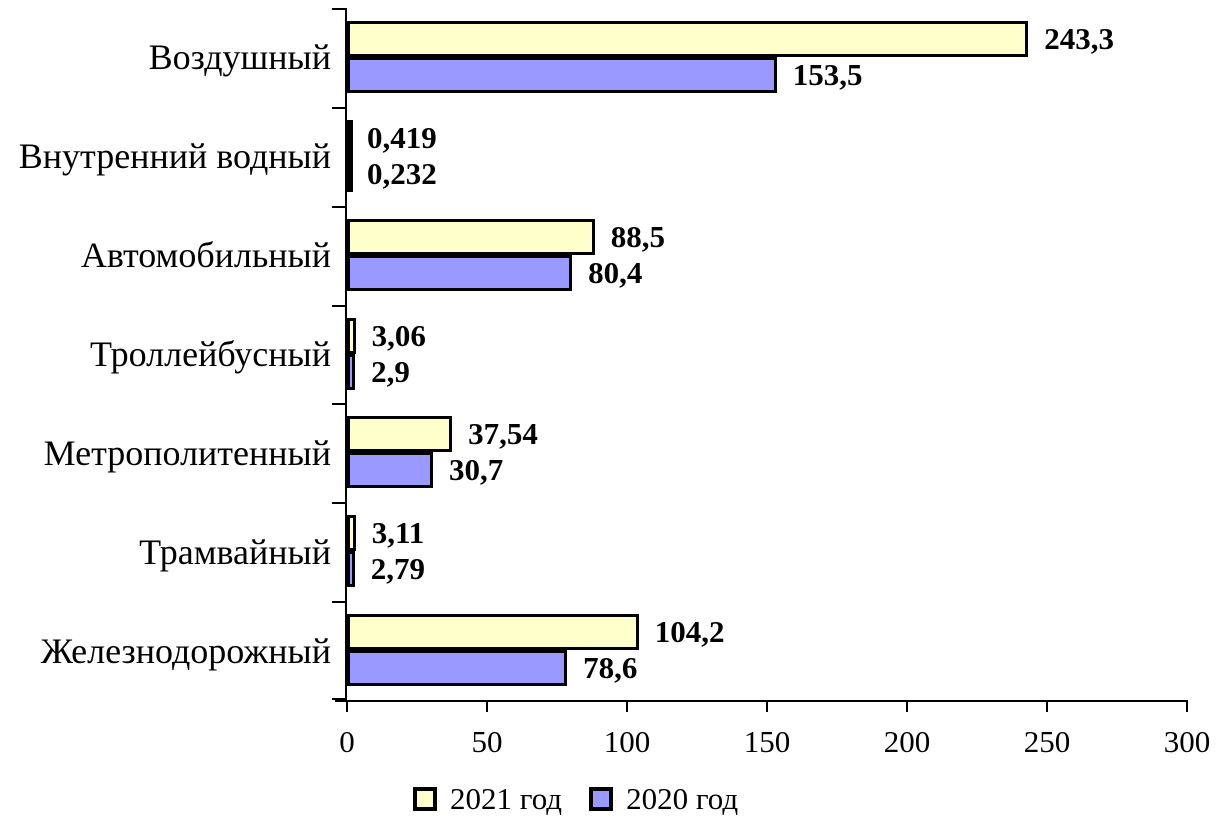  What do you see at coordinates (174, 156) in the screenshot?
I see `category-label: Внутренний водный` at bounding box center [174, 156].